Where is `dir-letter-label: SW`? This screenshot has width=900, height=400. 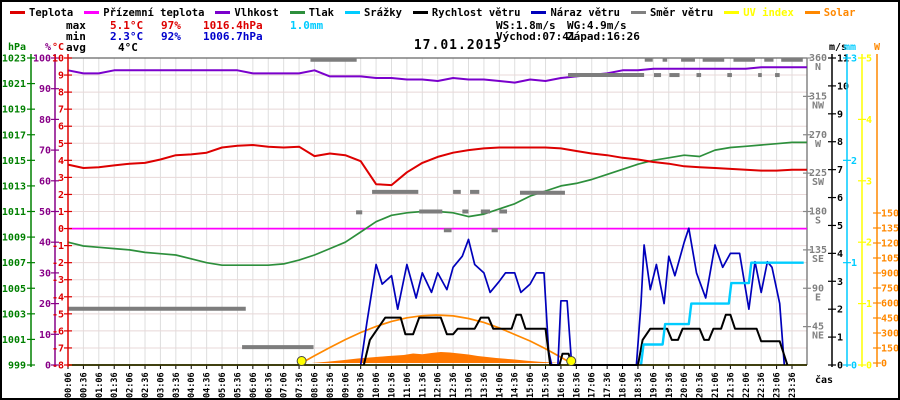 dir-letter-label: SW is located at coordinates (818, 182).